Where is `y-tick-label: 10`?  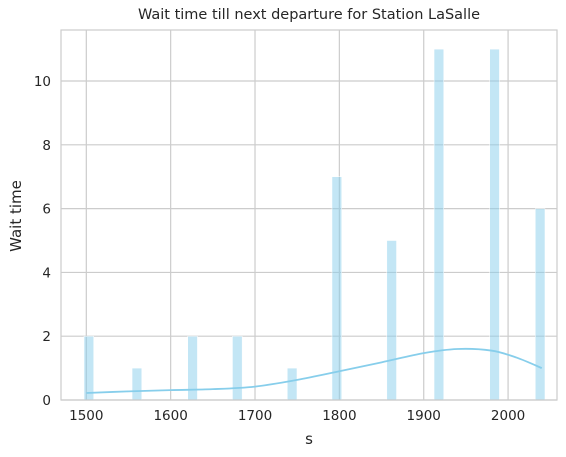
y-tick-label: 10 is located at coordinates (42, 82).